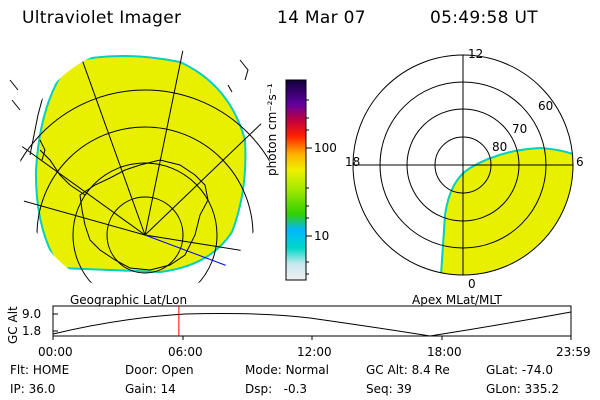  I want to click on altitude-timeline, so click(312, 322).